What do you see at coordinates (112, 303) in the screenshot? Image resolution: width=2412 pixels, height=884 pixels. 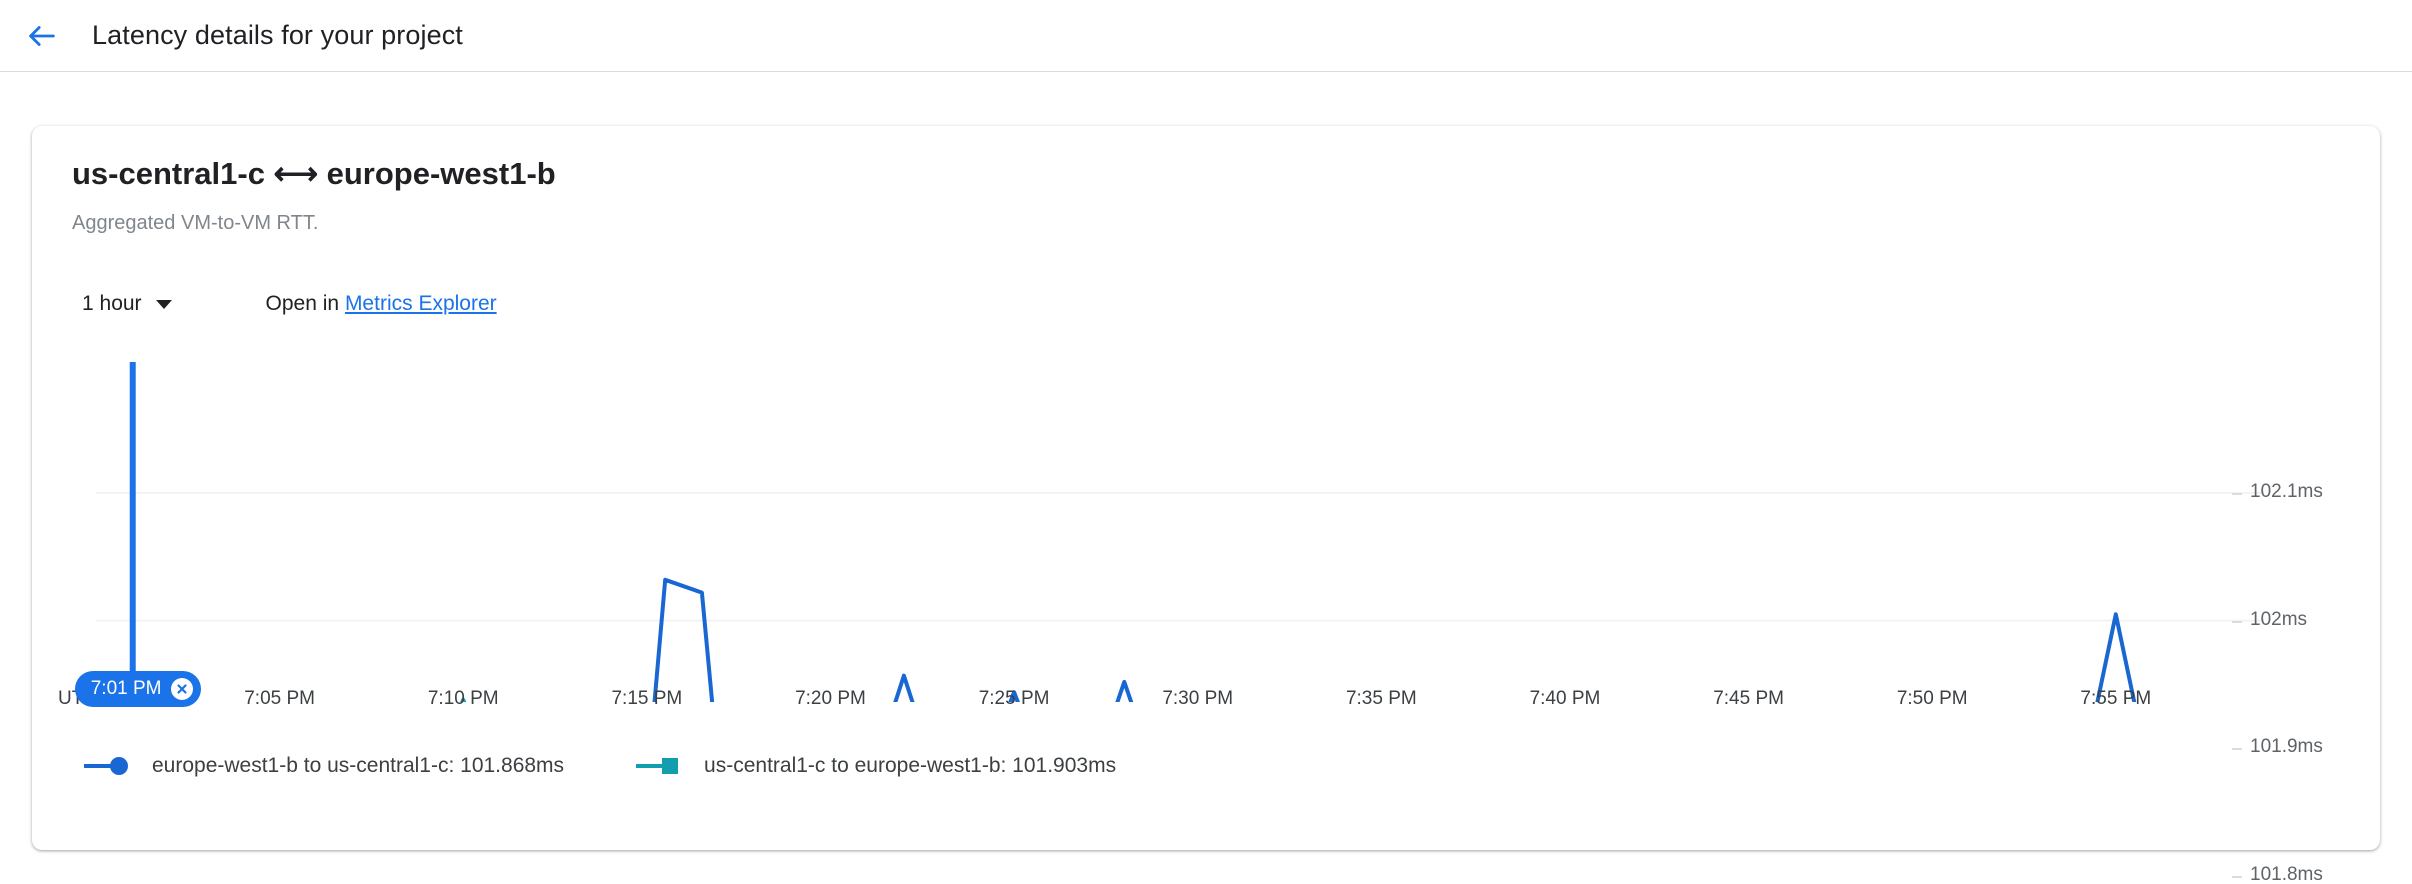 I see `time-range-label: 1 hour` at bounding box center [112, 303].